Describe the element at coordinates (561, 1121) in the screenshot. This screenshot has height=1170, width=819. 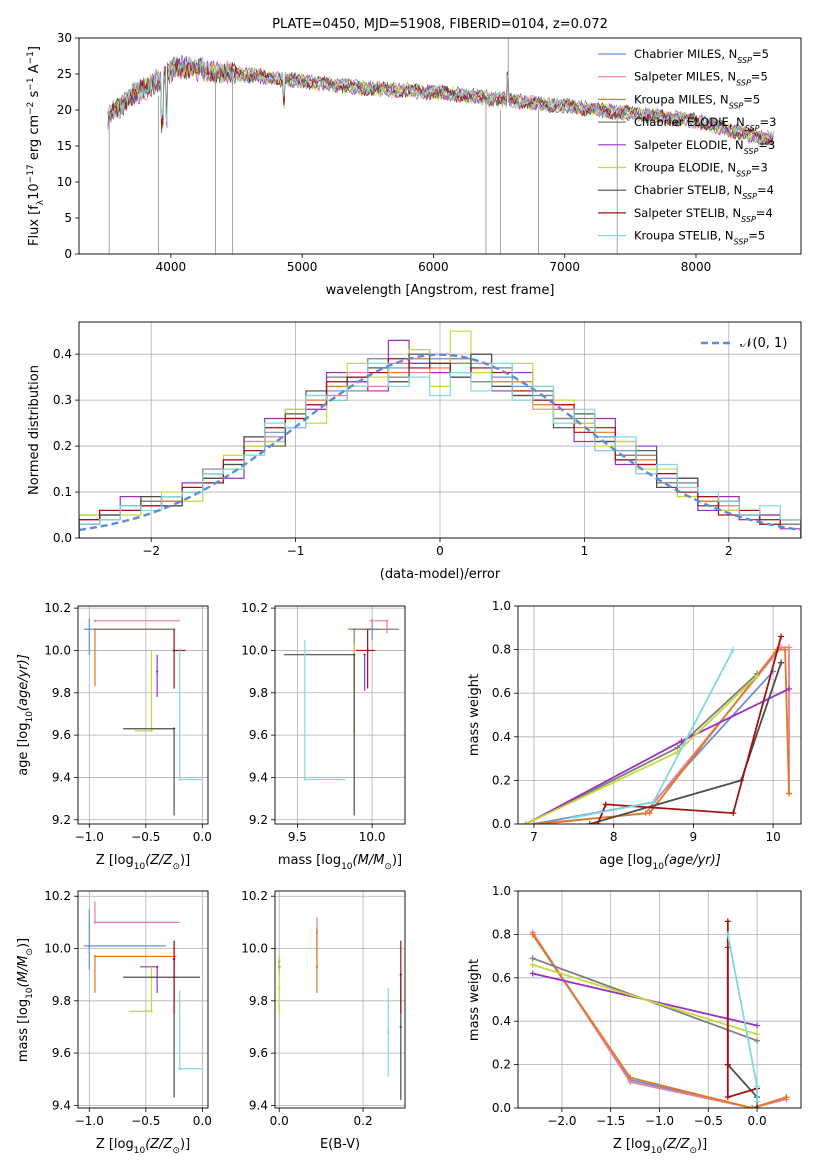
I see `x-tick-label: −2.0` at that location.